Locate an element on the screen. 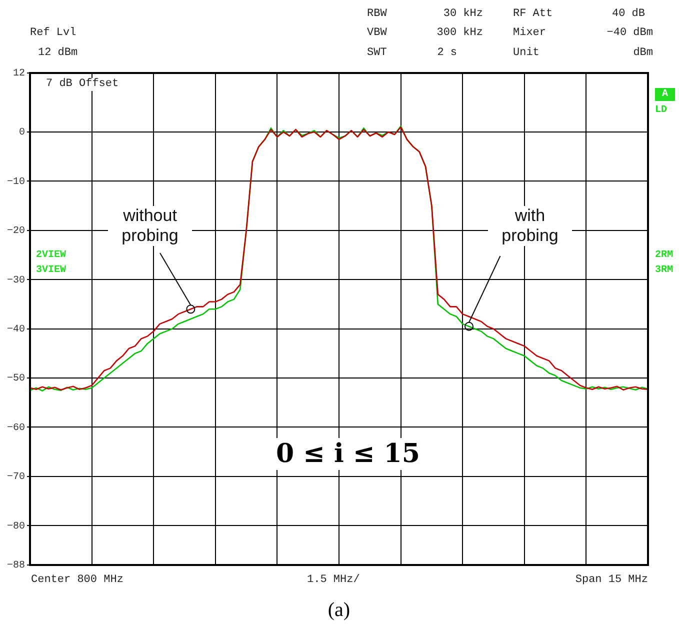 The height and width of the screenshot is (629, 679). text: RBW is located at coordinates (377, 14).